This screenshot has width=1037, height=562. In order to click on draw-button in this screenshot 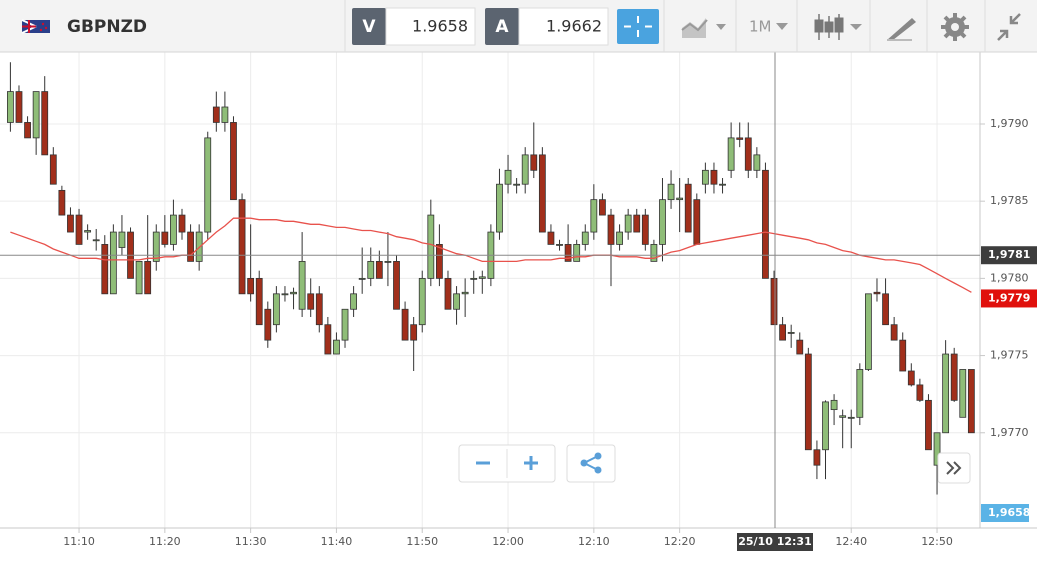, I will do `click(901, 29)`.